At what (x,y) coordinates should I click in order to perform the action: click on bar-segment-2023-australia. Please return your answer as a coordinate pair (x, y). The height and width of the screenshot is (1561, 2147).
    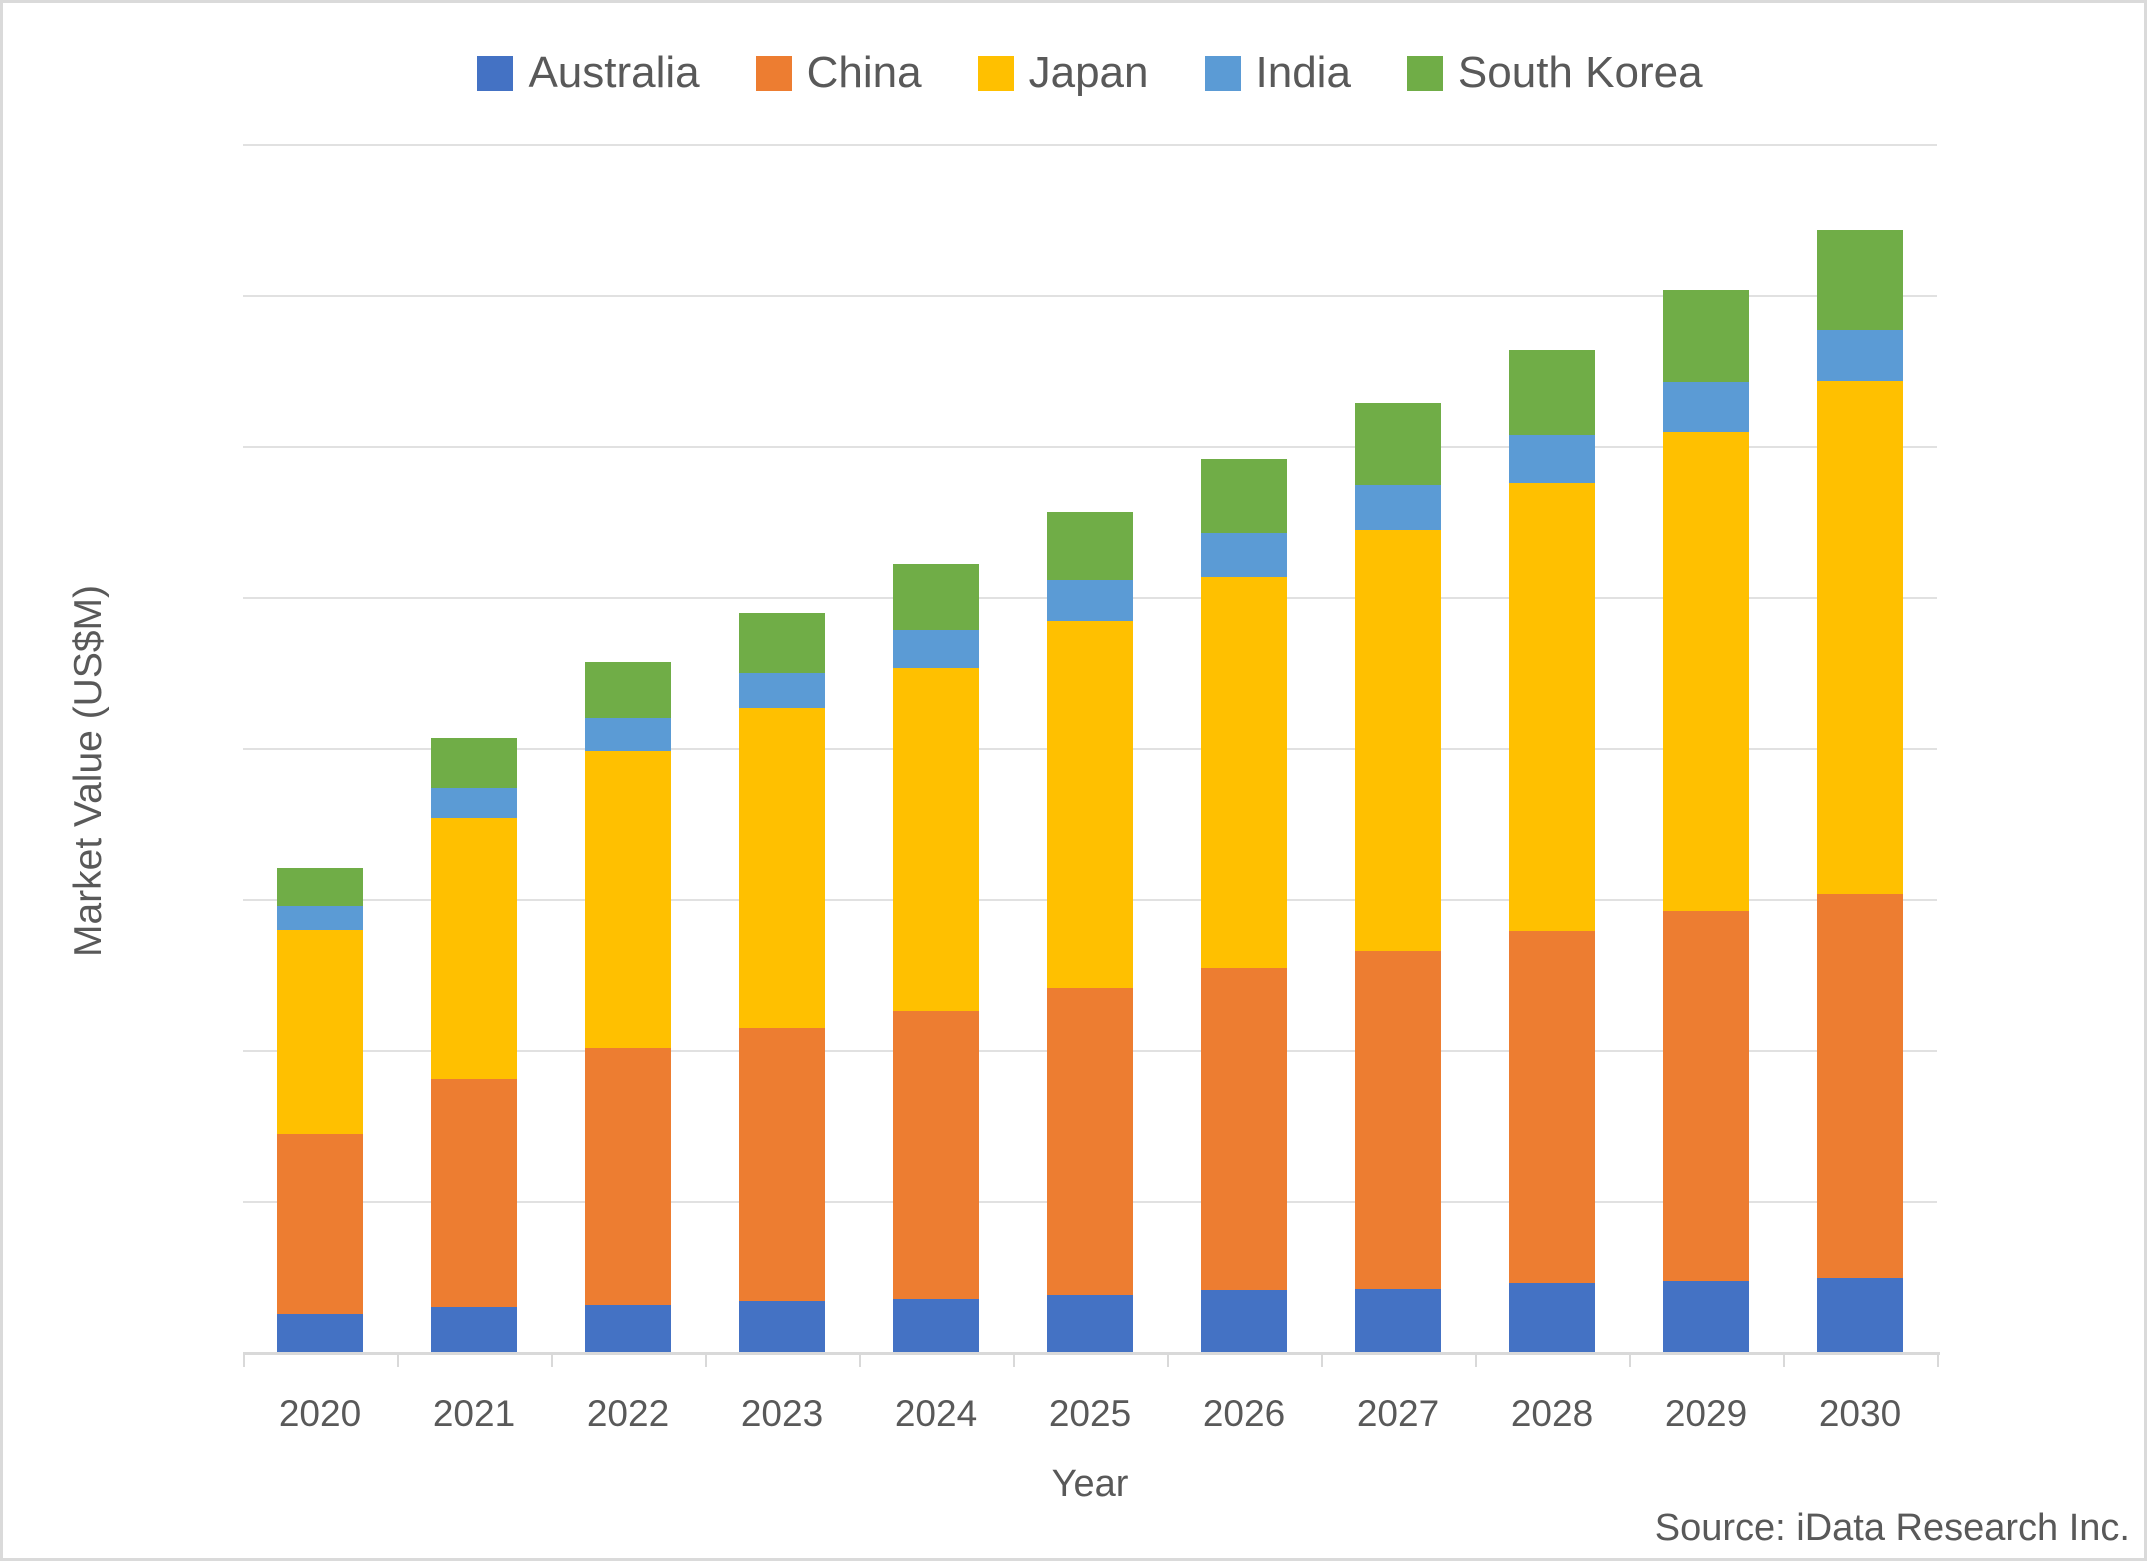
    Looking at the image, I should click on (782, 1326).